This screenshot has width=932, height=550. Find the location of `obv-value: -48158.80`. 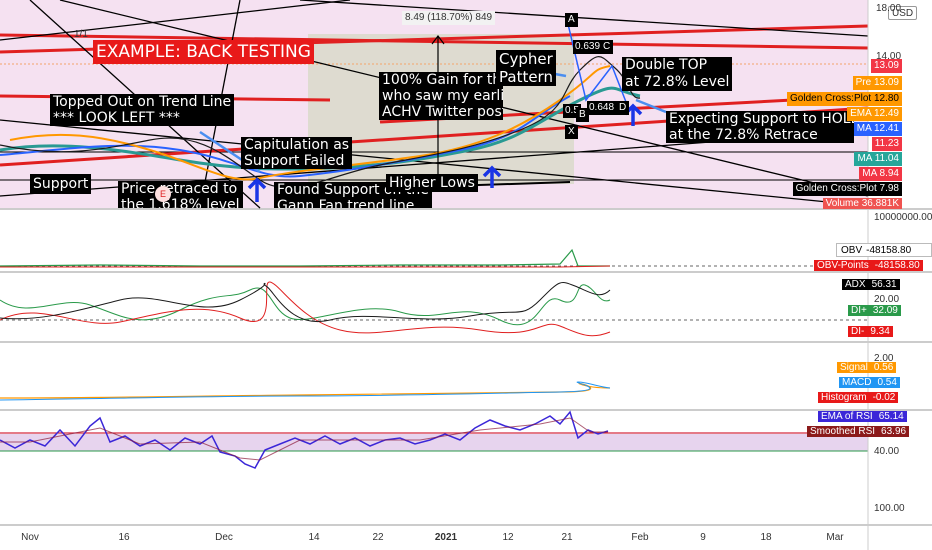

obv-value: -48158.80 is located at coordinates (889, 250).